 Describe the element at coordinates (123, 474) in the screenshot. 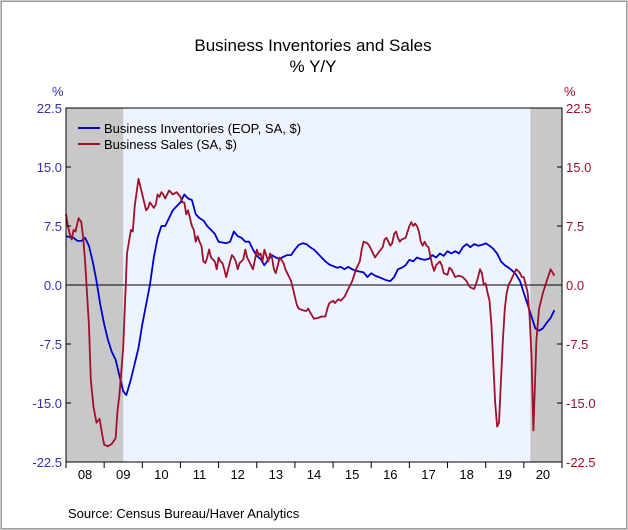

I see `x-tick-label: 09` at that location.